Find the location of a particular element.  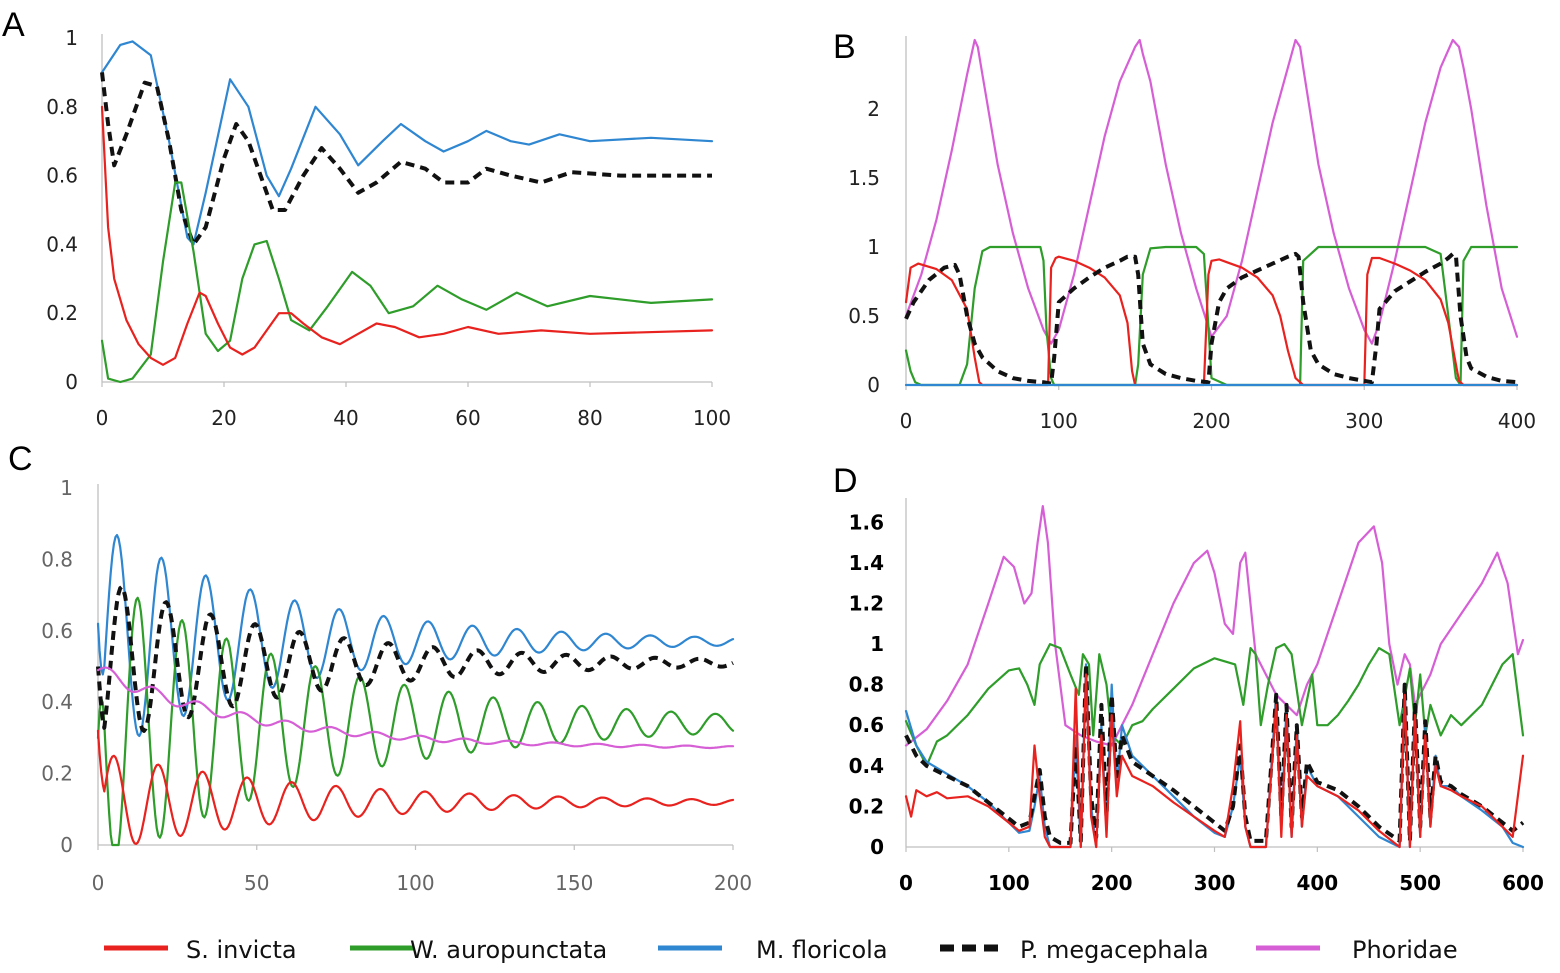

legend-item: Phoridae is located at coordinates (1357, 950).